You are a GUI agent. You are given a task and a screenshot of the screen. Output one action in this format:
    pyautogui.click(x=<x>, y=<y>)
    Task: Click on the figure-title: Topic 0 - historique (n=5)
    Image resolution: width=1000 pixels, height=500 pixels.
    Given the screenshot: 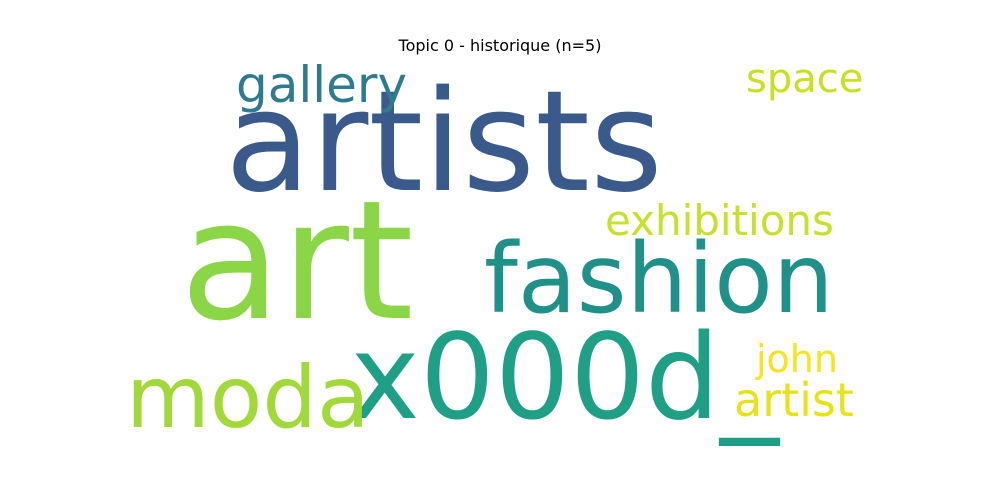 What is the action you would take?
    pyautogui.click(x=500, y=45)
    